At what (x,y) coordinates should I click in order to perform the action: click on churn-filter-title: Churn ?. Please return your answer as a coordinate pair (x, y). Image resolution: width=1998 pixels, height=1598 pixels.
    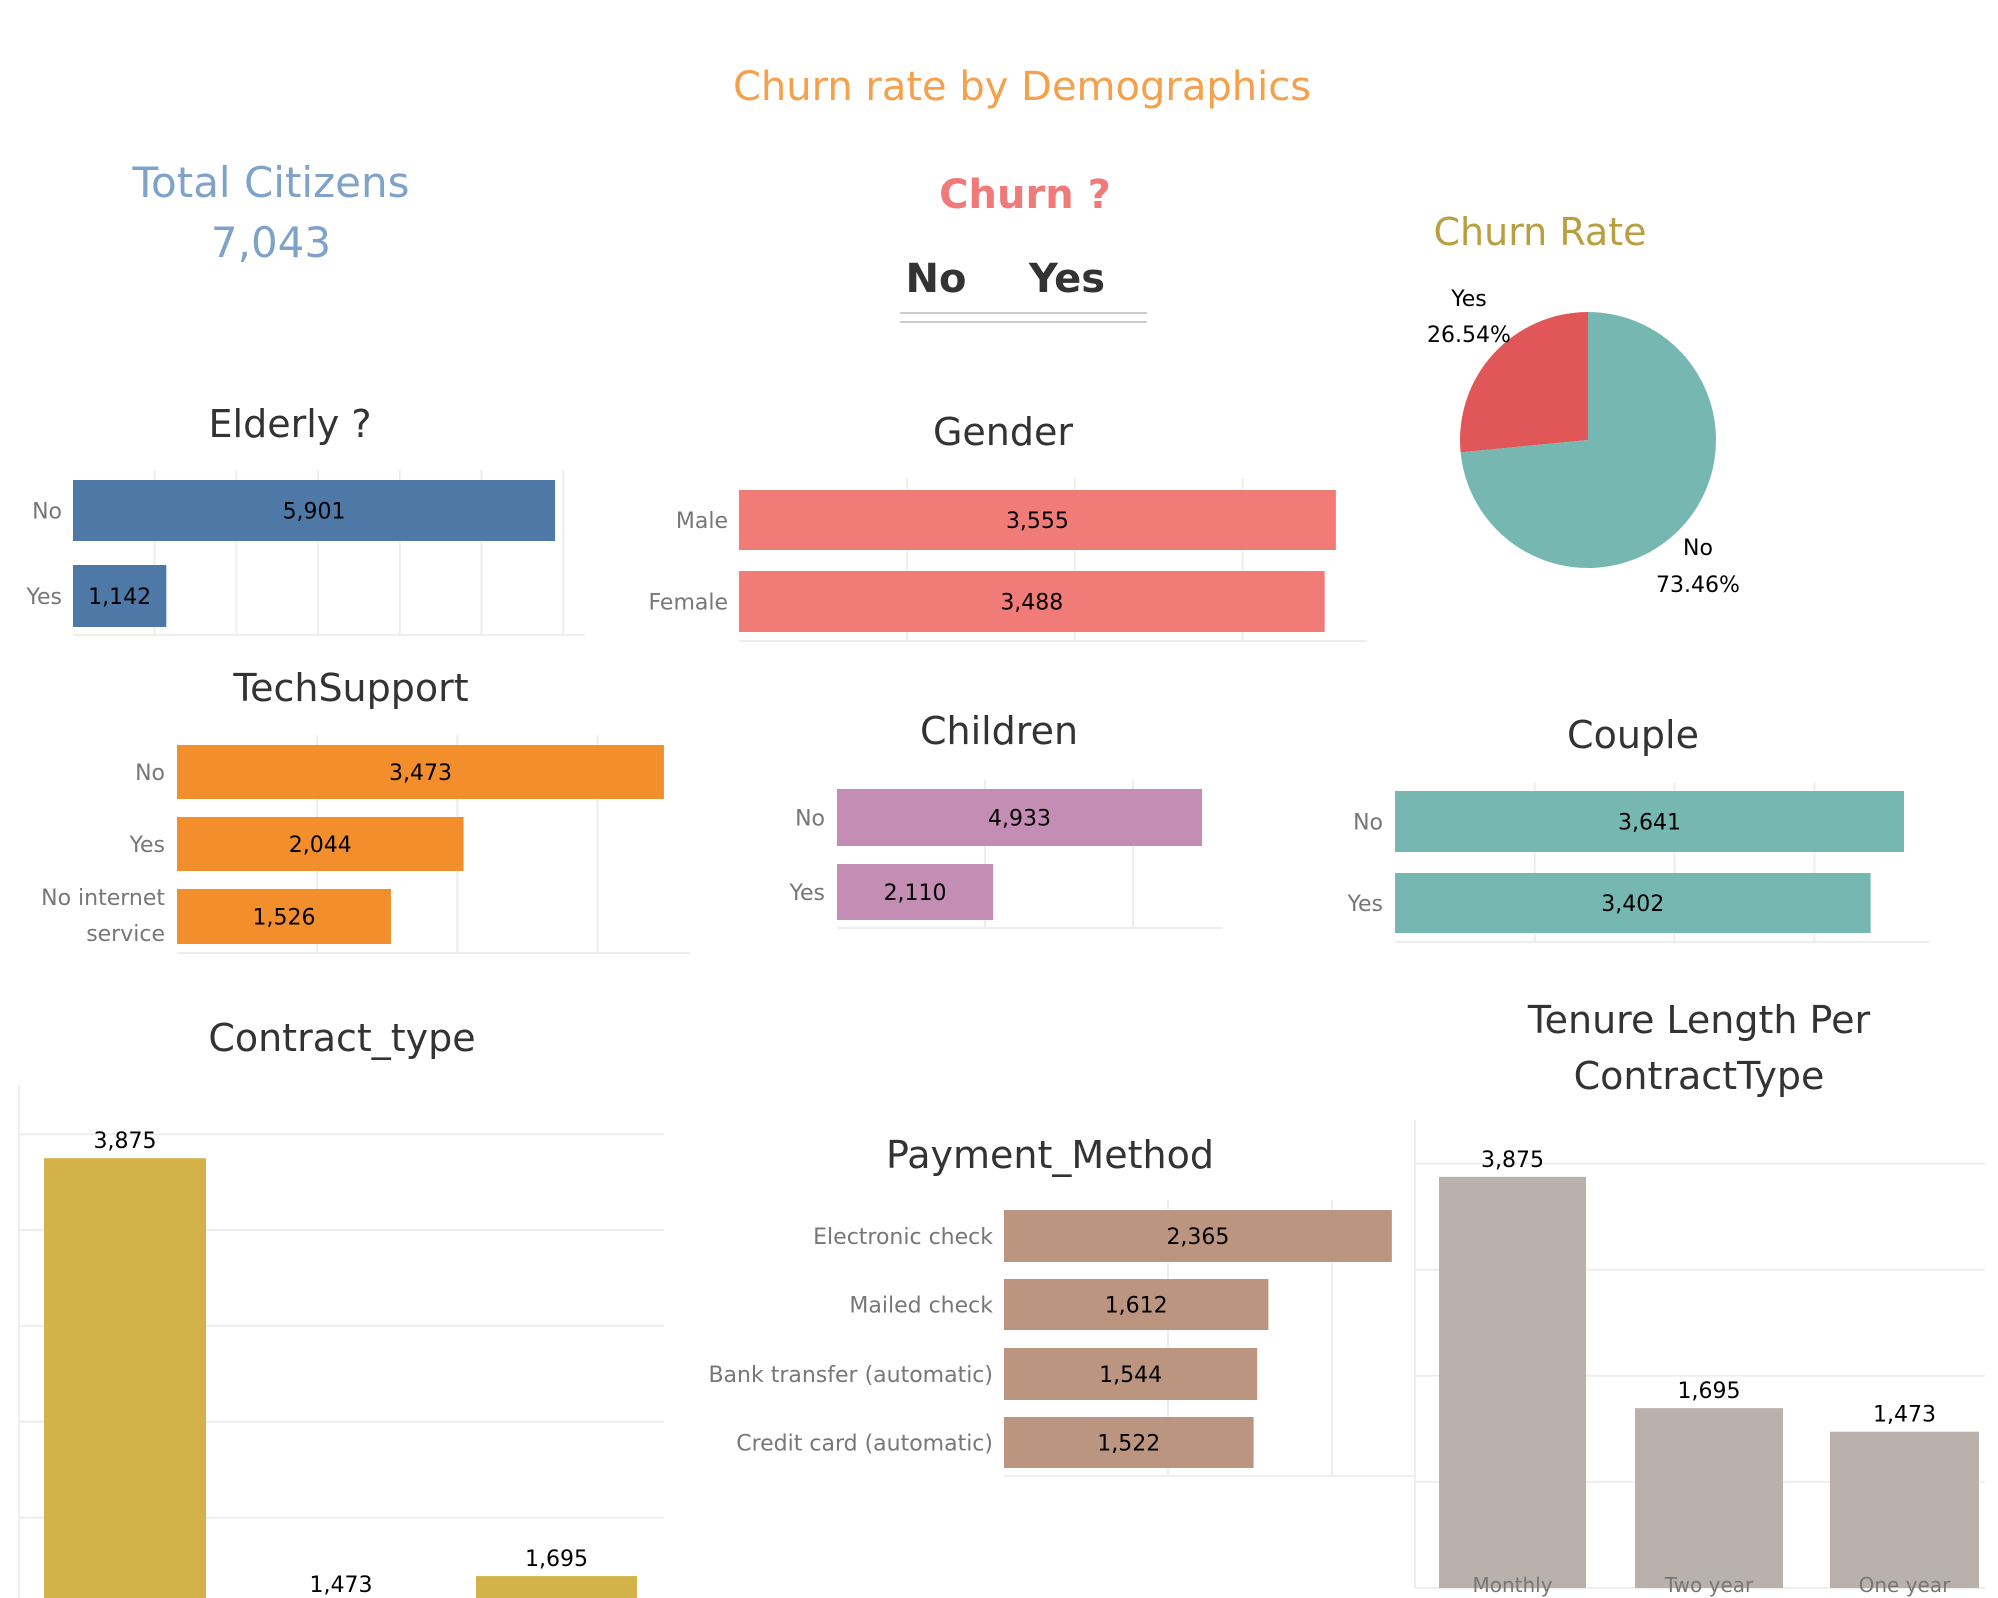
    Looking at the image, I should click on (1025, 195).